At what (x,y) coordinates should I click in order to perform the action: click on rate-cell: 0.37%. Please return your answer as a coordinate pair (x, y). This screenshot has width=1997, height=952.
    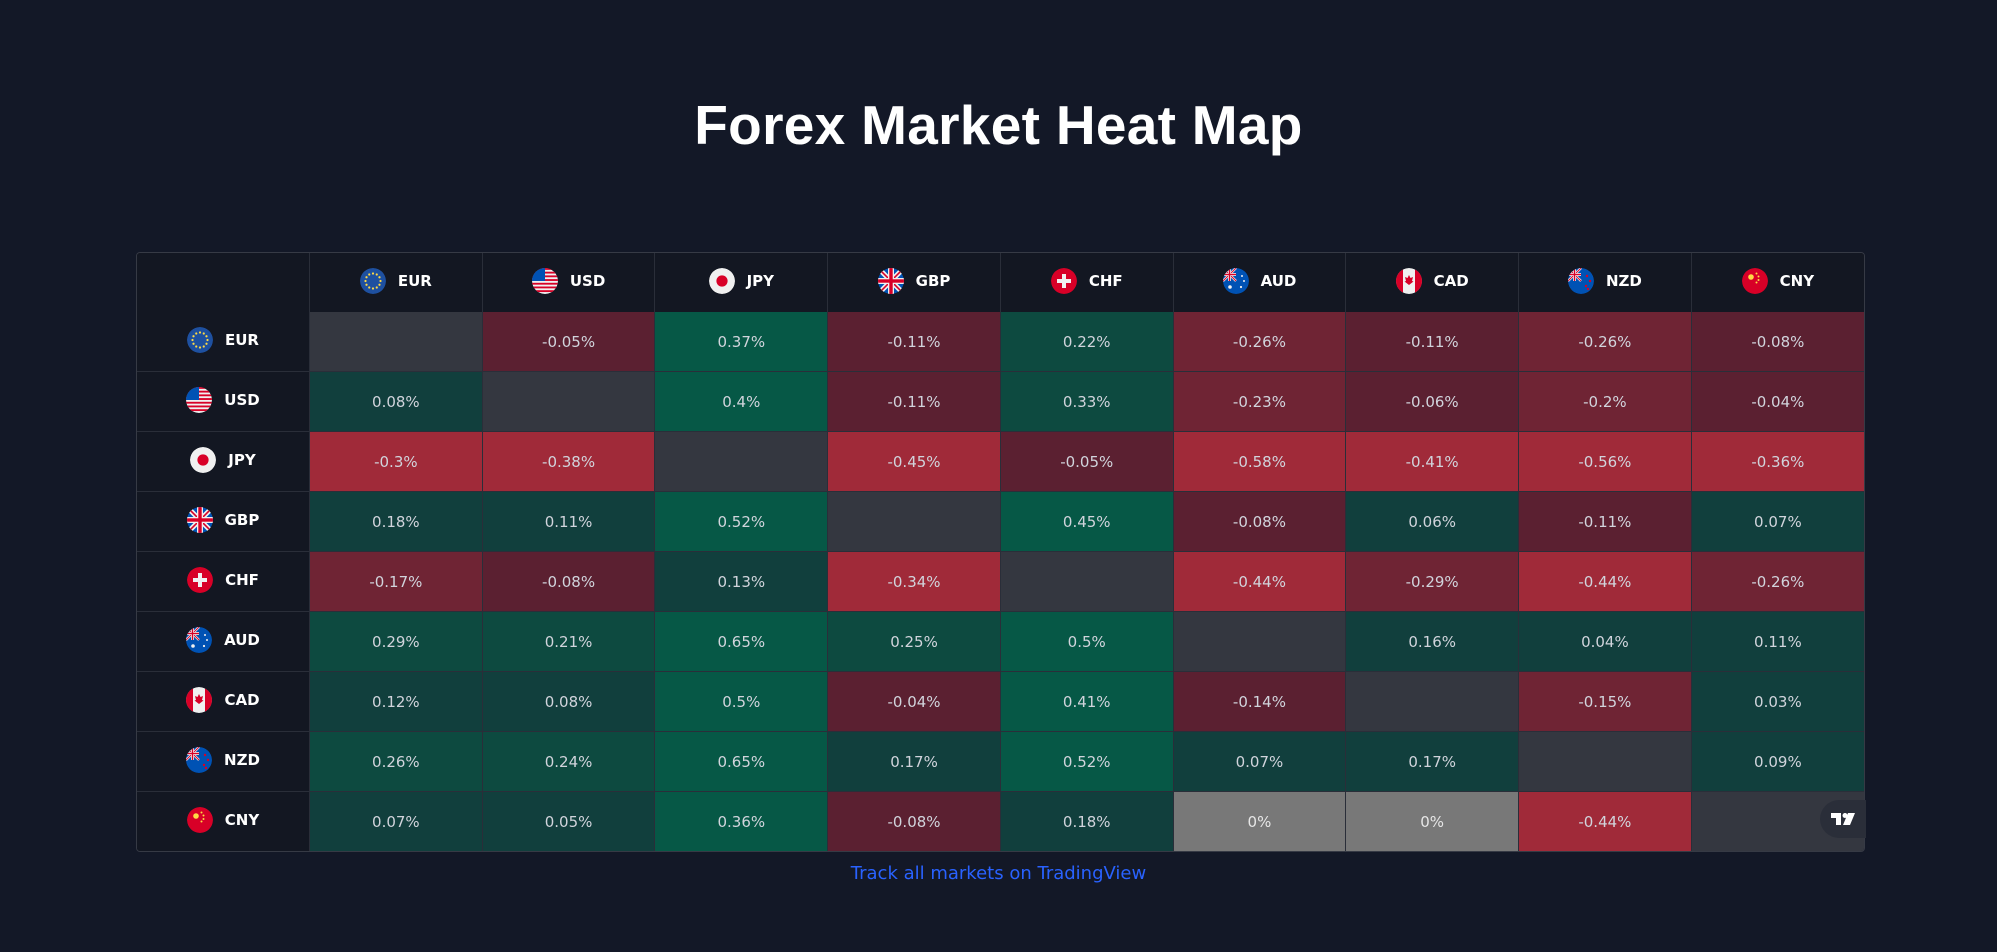
    Looking at the image, I should click on (741, 342).